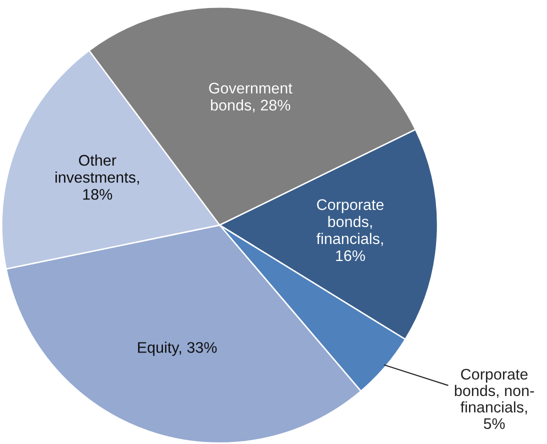  What do you see at coordinates (177, 349) in the screenshot?
I see `slice-label: Equity, 33%` at bounding box center [177, 349].